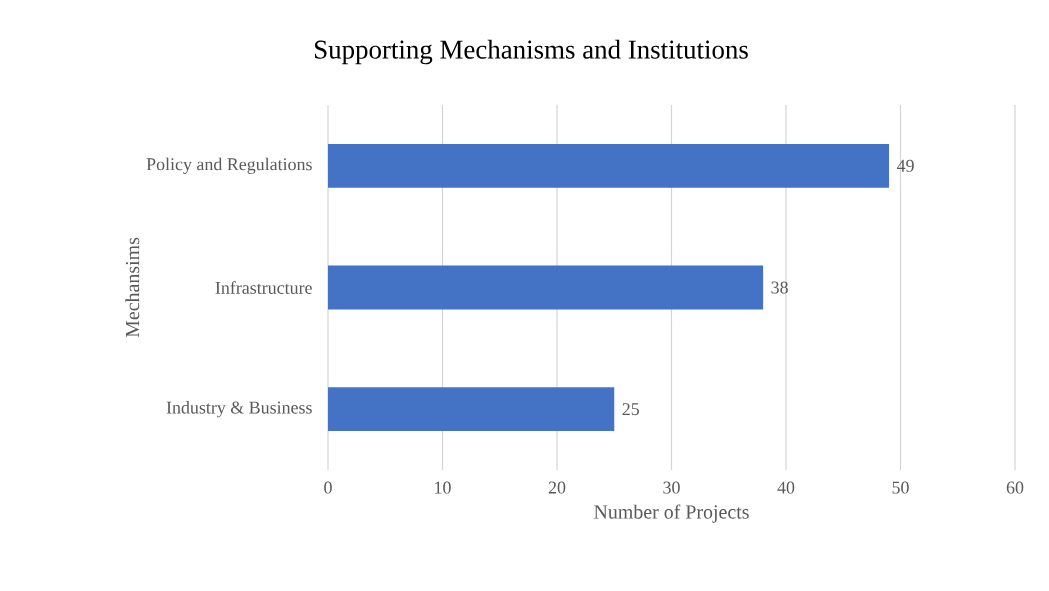  Describe the element at coordinates (531, 52) in the screenshot. I see `chart-title: Supporting Mechanisms and Institutions` at that location.